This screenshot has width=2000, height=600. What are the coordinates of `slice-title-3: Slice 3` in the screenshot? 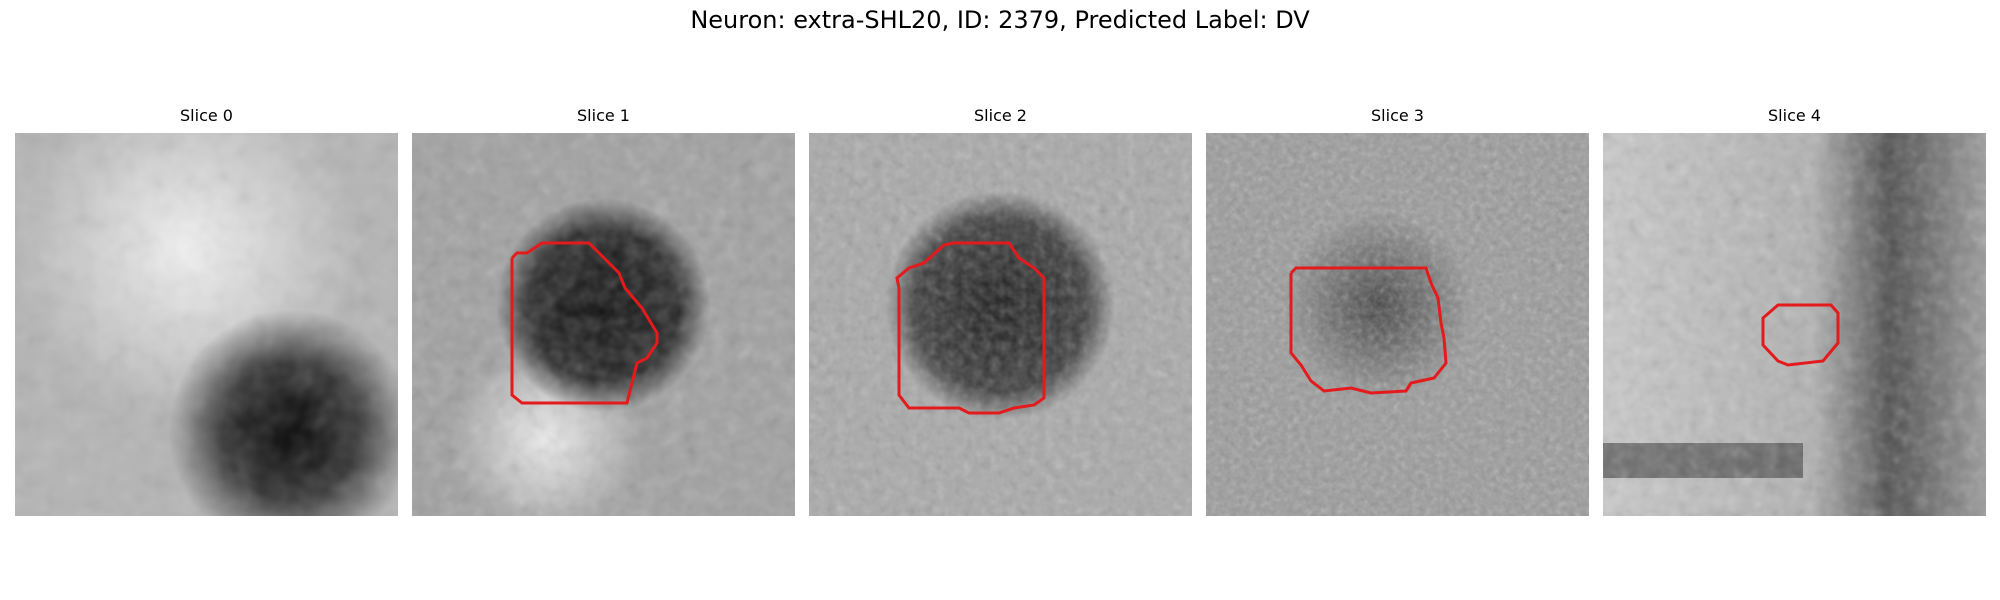 It's located at (1397, 115).